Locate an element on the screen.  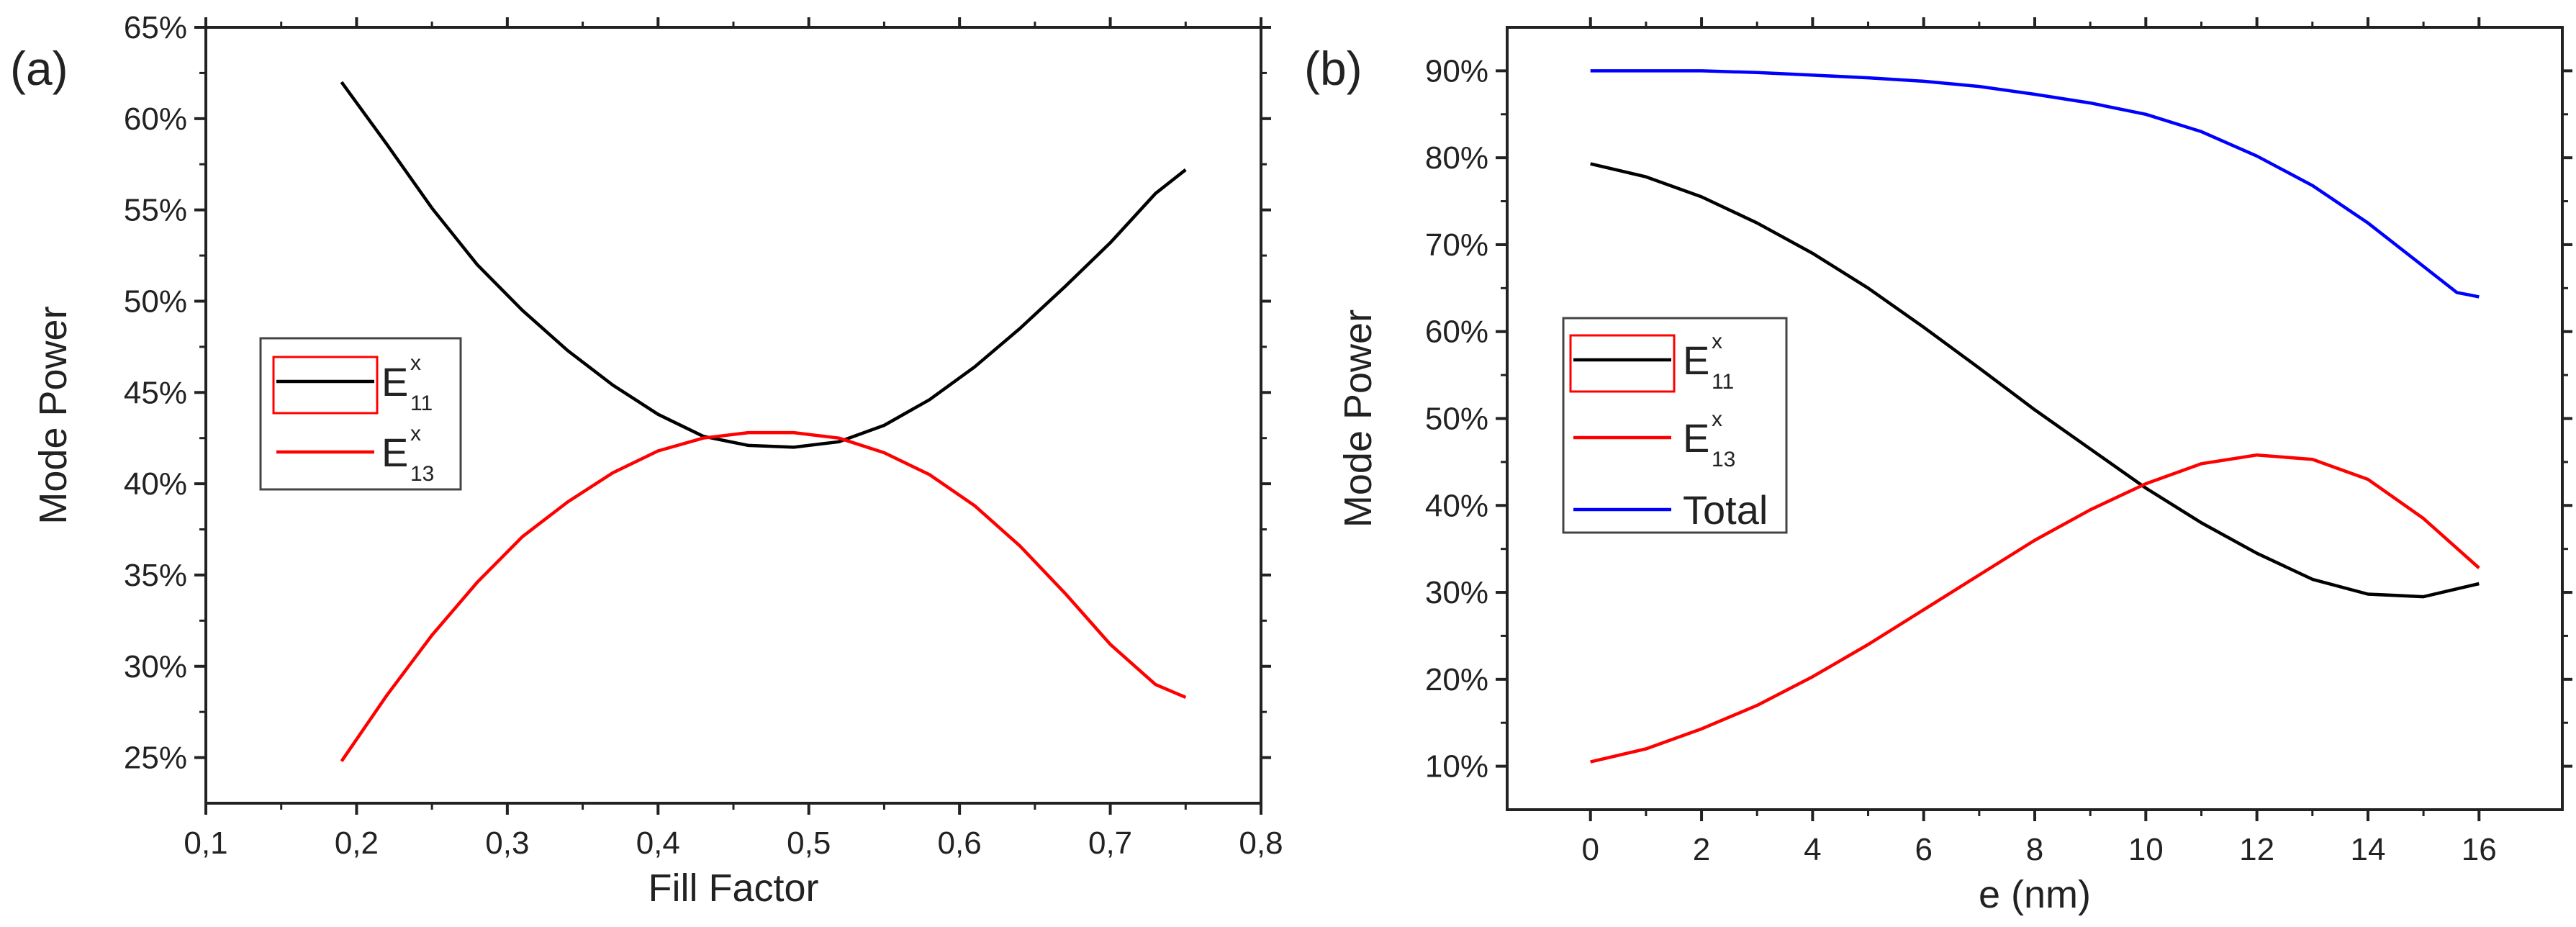
y-tick-label: 90% is located at coordinates (1457, 71).